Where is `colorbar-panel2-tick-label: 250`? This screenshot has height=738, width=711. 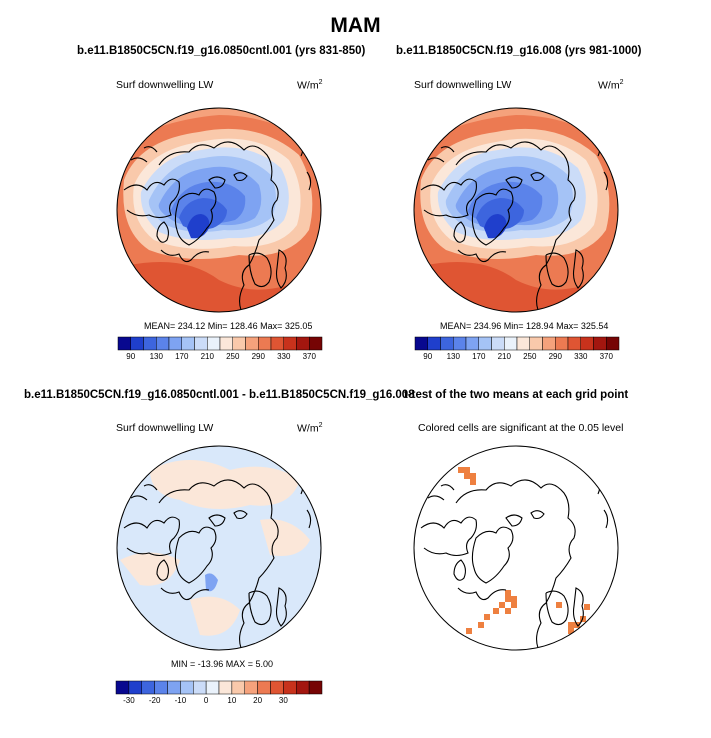 colorbar-panel2-tick-label: 250 is located at coordinates (530, 356).